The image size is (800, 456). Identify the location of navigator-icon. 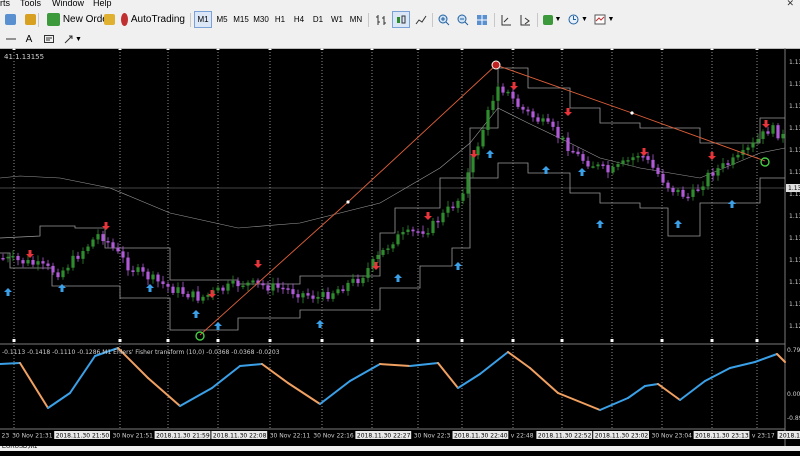
(30, 19).